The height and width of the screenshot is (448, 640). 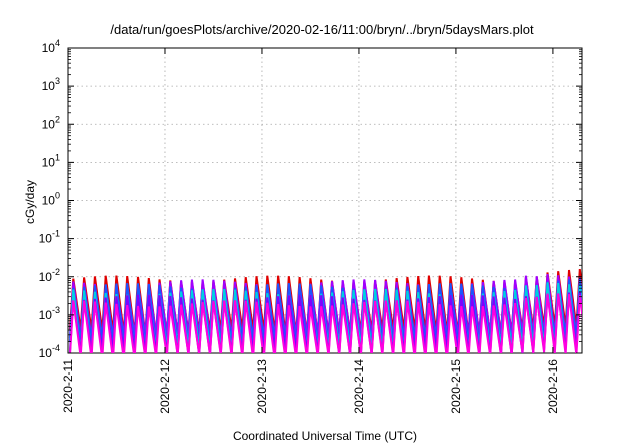 I want to click on y-tick-label: 10², so click(x=51, y=122).